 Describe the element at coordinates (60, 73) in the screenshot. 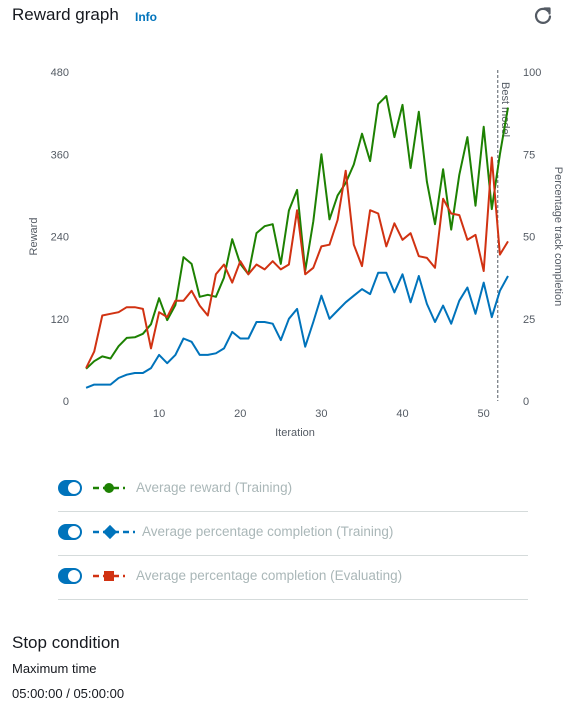

I see `y-tick-label: 480` at that location.